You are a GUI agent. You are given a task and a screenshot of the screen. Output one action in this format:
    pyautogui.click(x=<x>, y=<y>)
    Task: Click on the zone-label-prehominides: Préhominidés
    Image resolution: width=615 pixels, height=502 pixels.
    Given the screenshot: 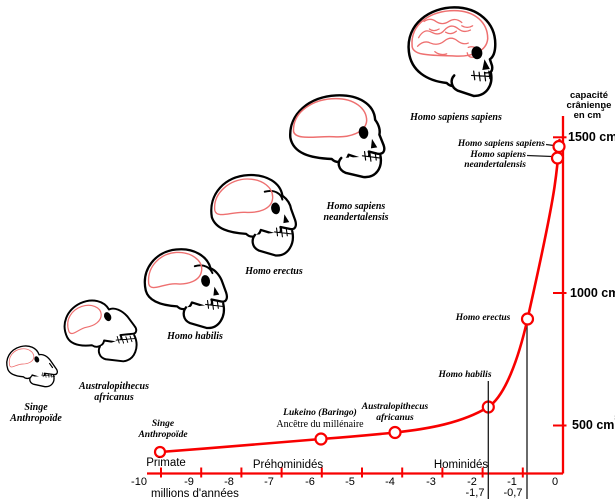 What is the action you would take?
    pyautogui.click(x=288, y=464)
    